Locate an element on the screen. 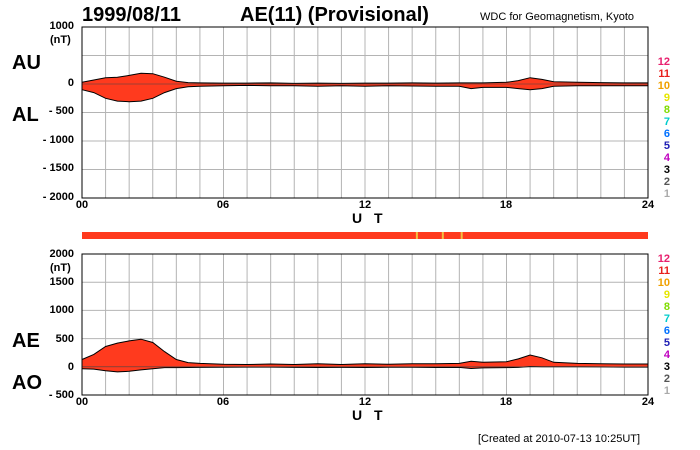 This screenshot has width=700, height=450. chart-title: AE(11) (Provisional) is located at coordinates (334, 15).